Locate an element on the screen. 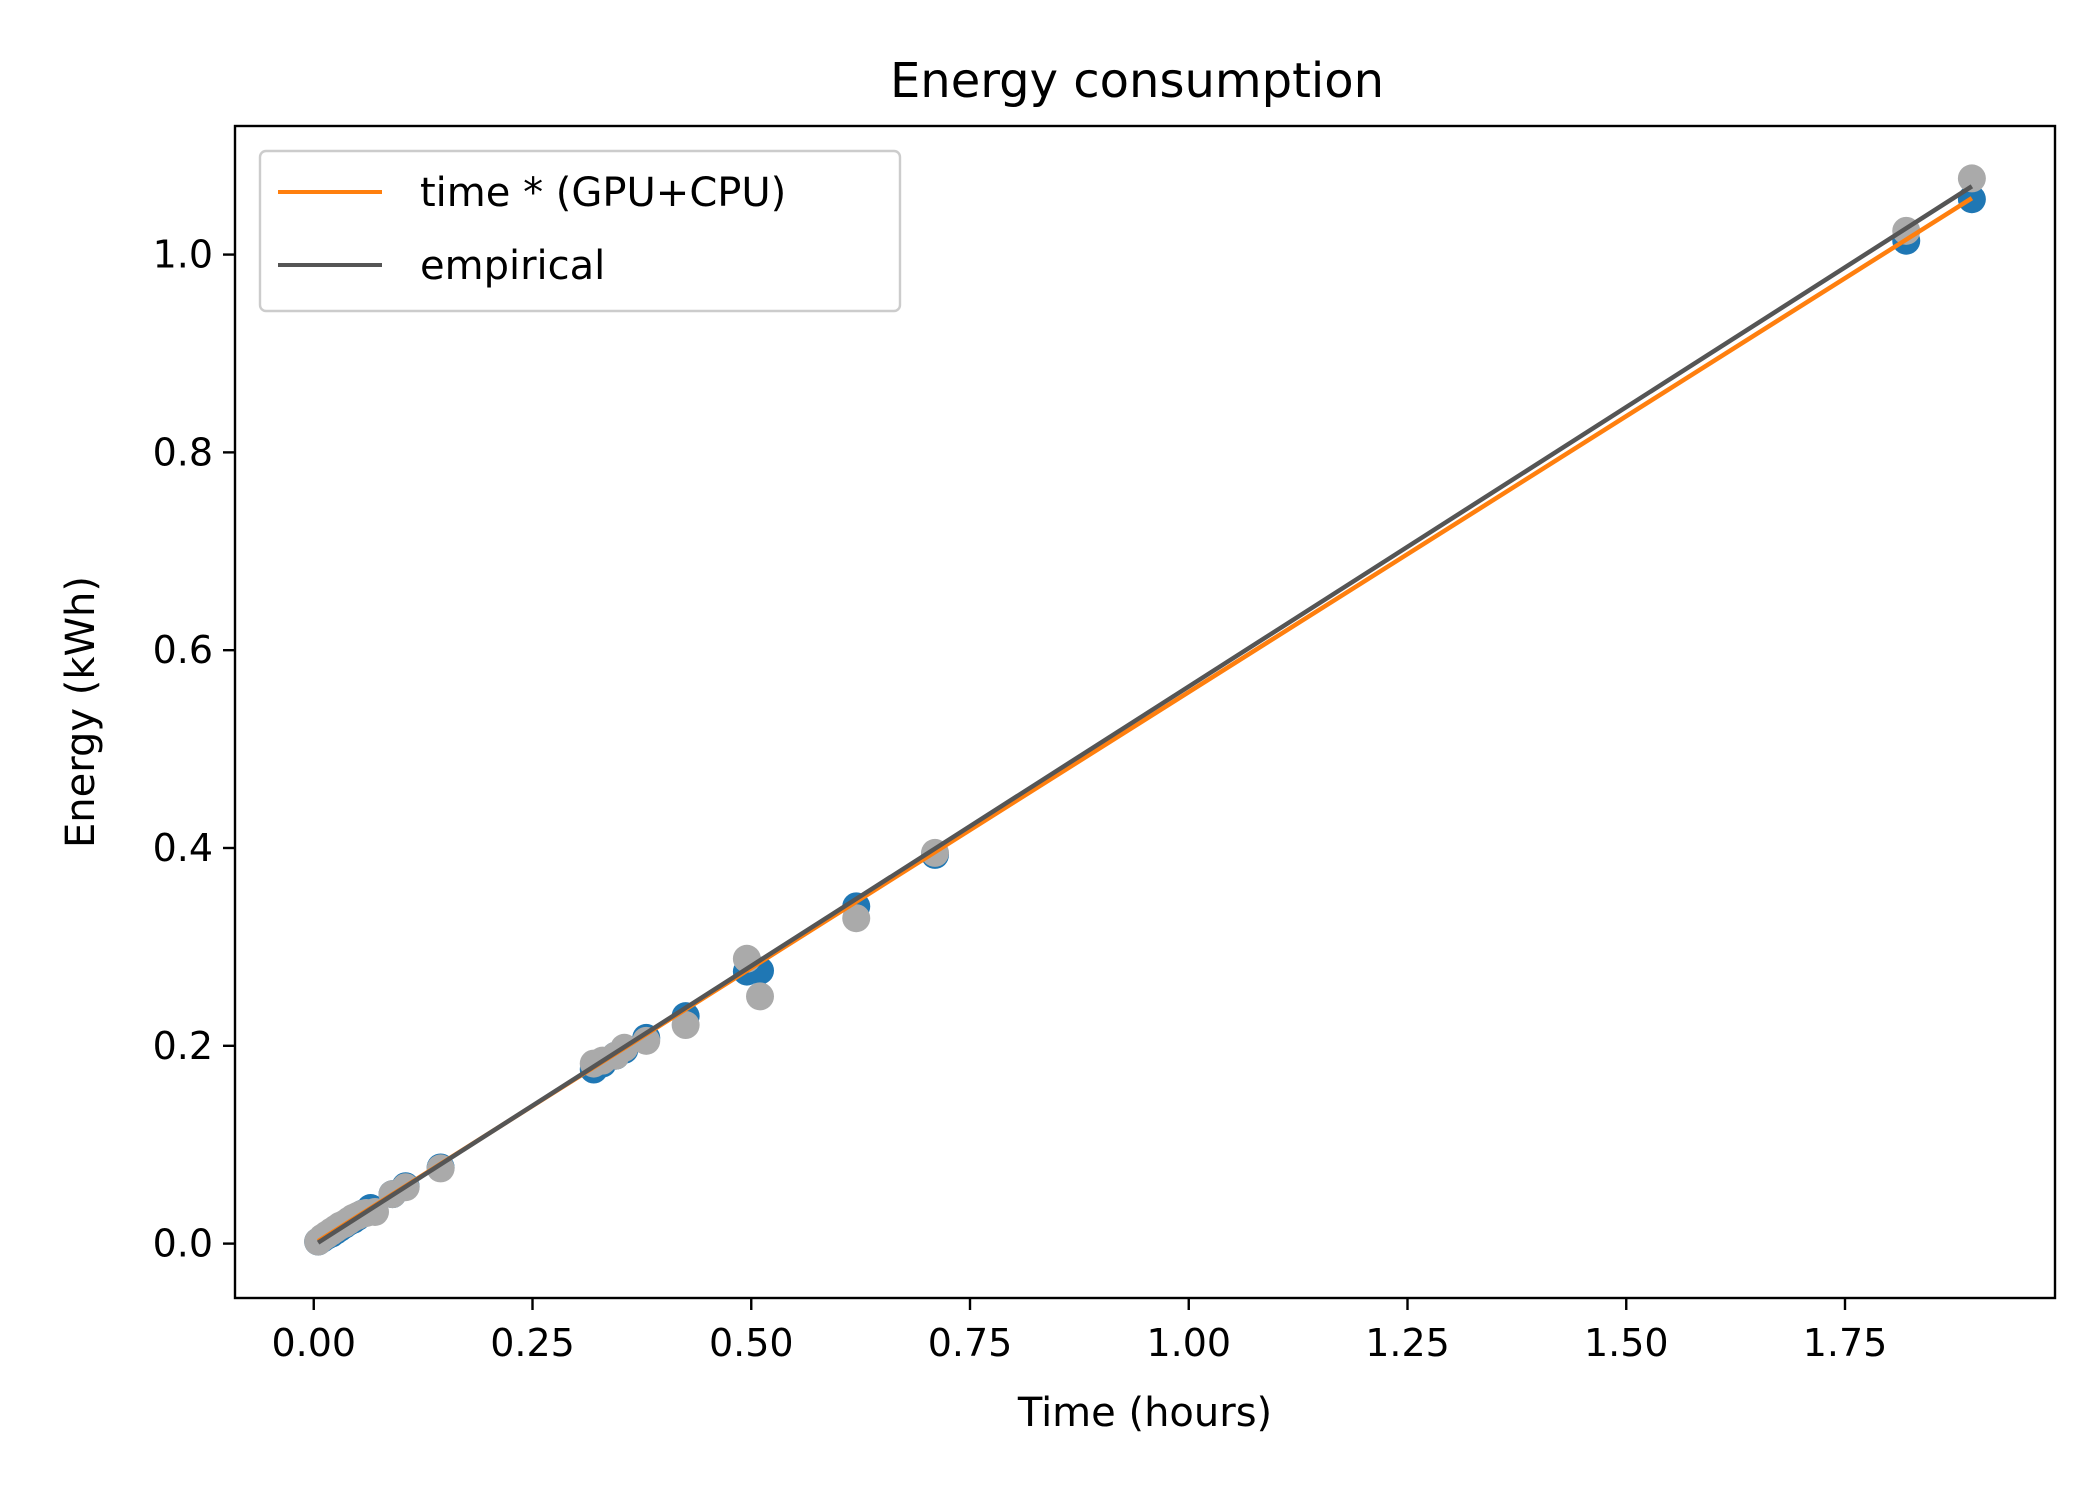  legend: time * (GPU+CPU) empirical is located at coordinates (580, 231).